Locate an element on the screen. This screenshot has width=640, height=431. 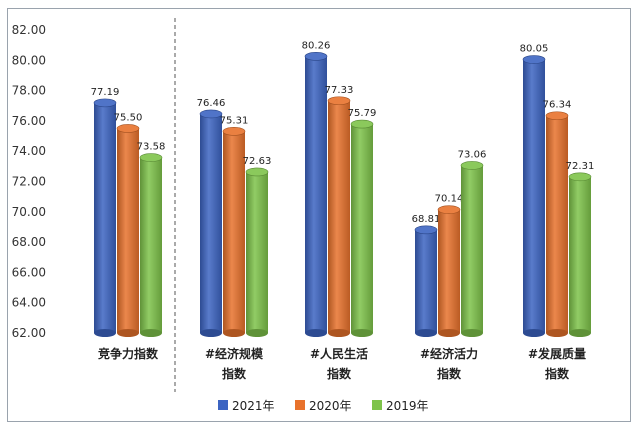
y-tick-label: 62.00 is located at coordinates (29, 333).